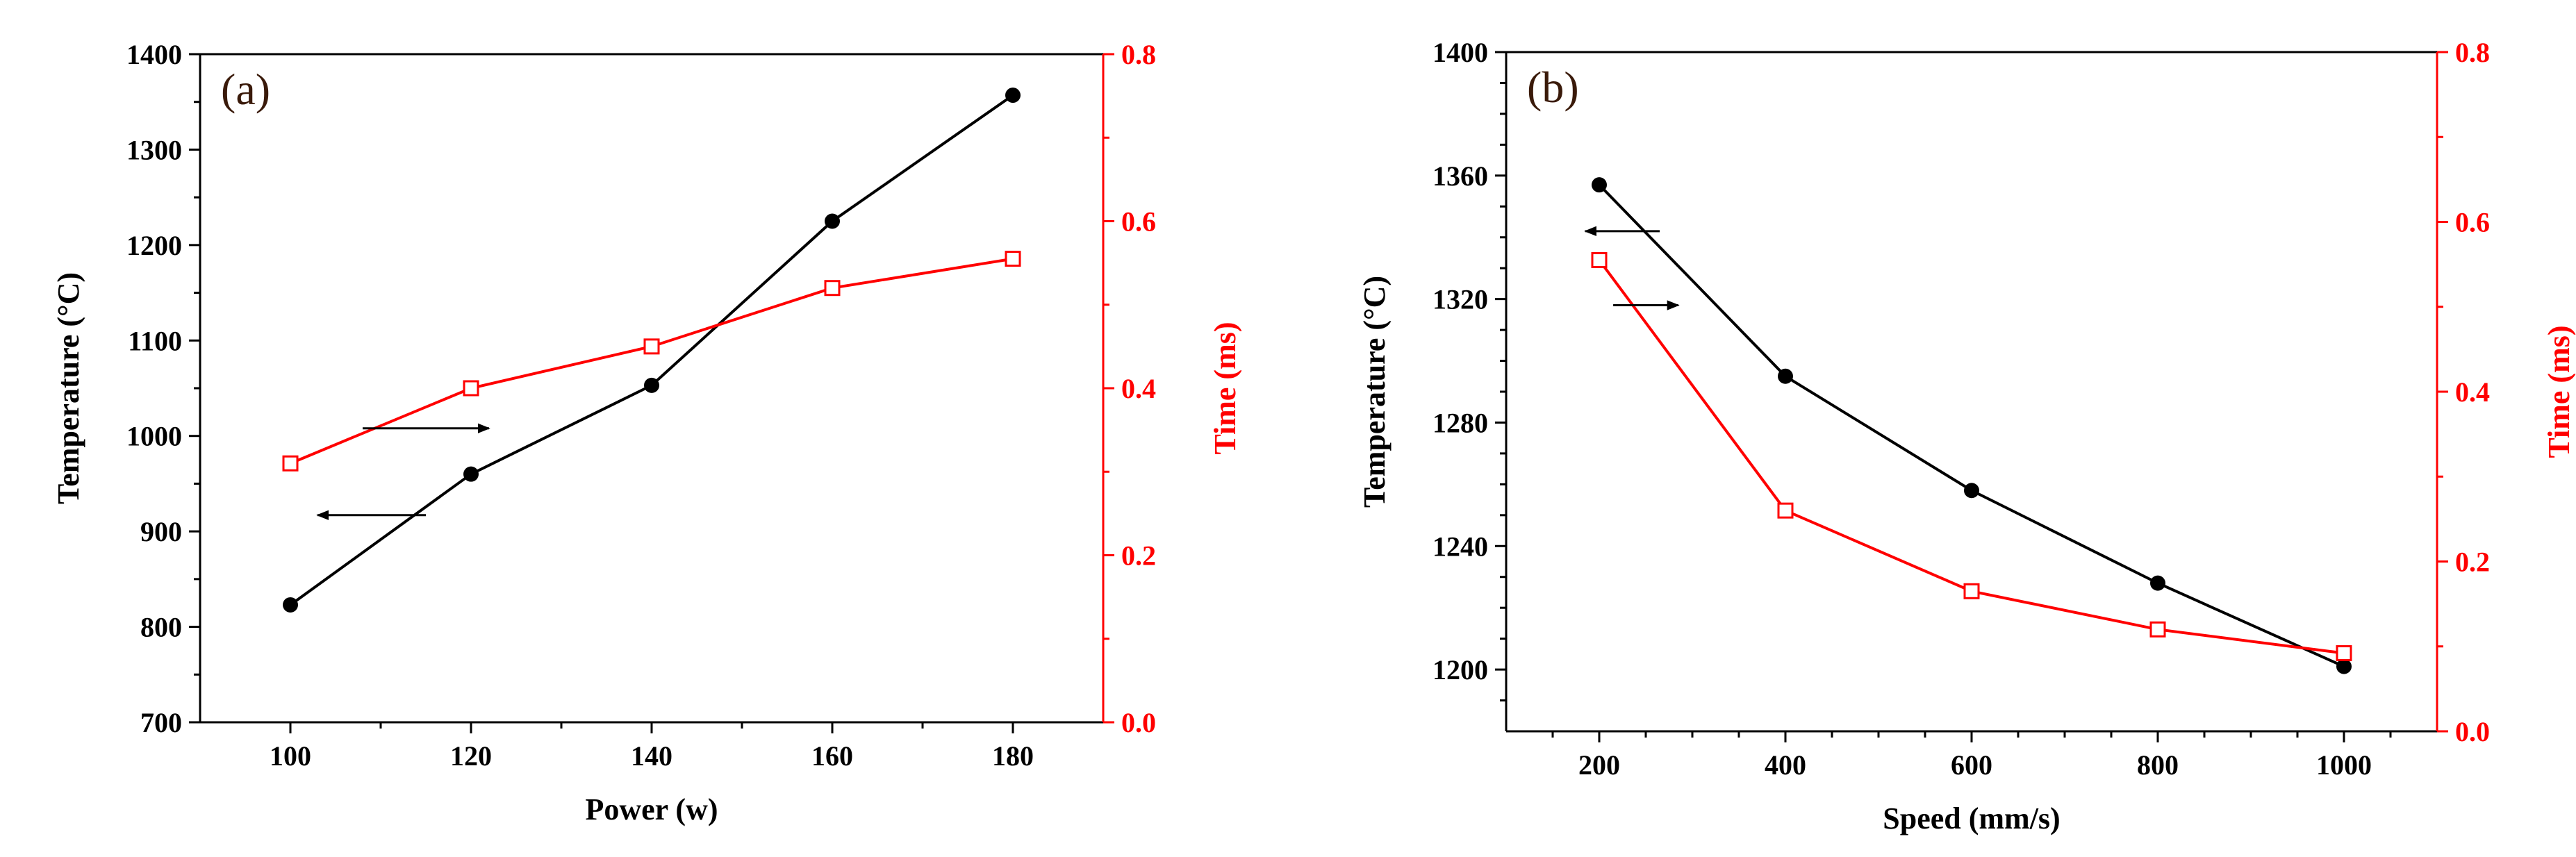  Describe the element at coordinates (1461, 422) in the screenshot. I see `y-left-tick-label: 1280` at that location.